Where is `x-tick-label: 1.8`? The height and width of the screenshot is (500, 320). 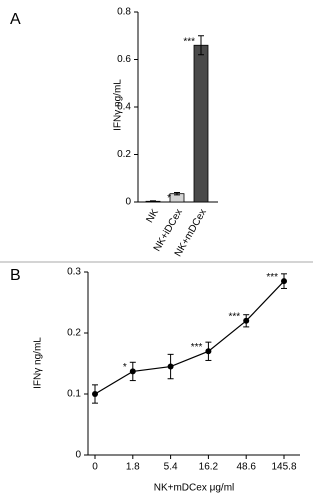
x-tick-label: 1.8 is located at coordinates (133, 467).